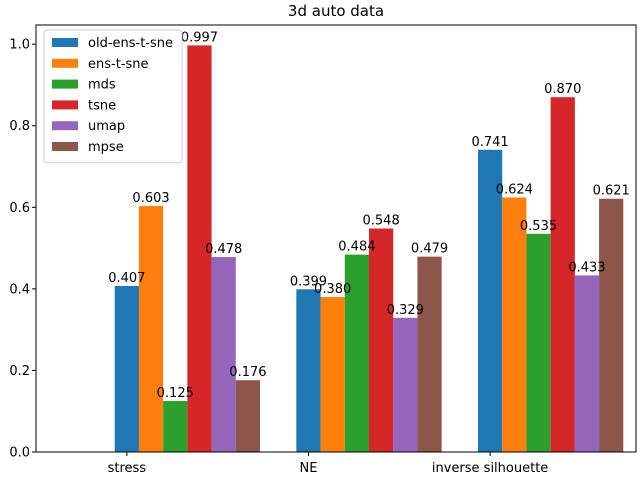  I want to click on legend-entry-mds: mds, so click(102, 85).